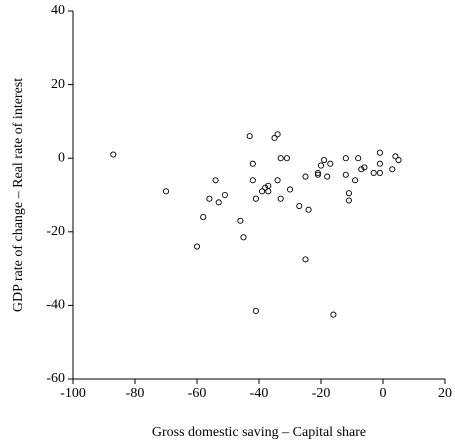  Describe the element at coordinates (55, 231) in the screenshot. I see `y-tick-label: -20` at that location.